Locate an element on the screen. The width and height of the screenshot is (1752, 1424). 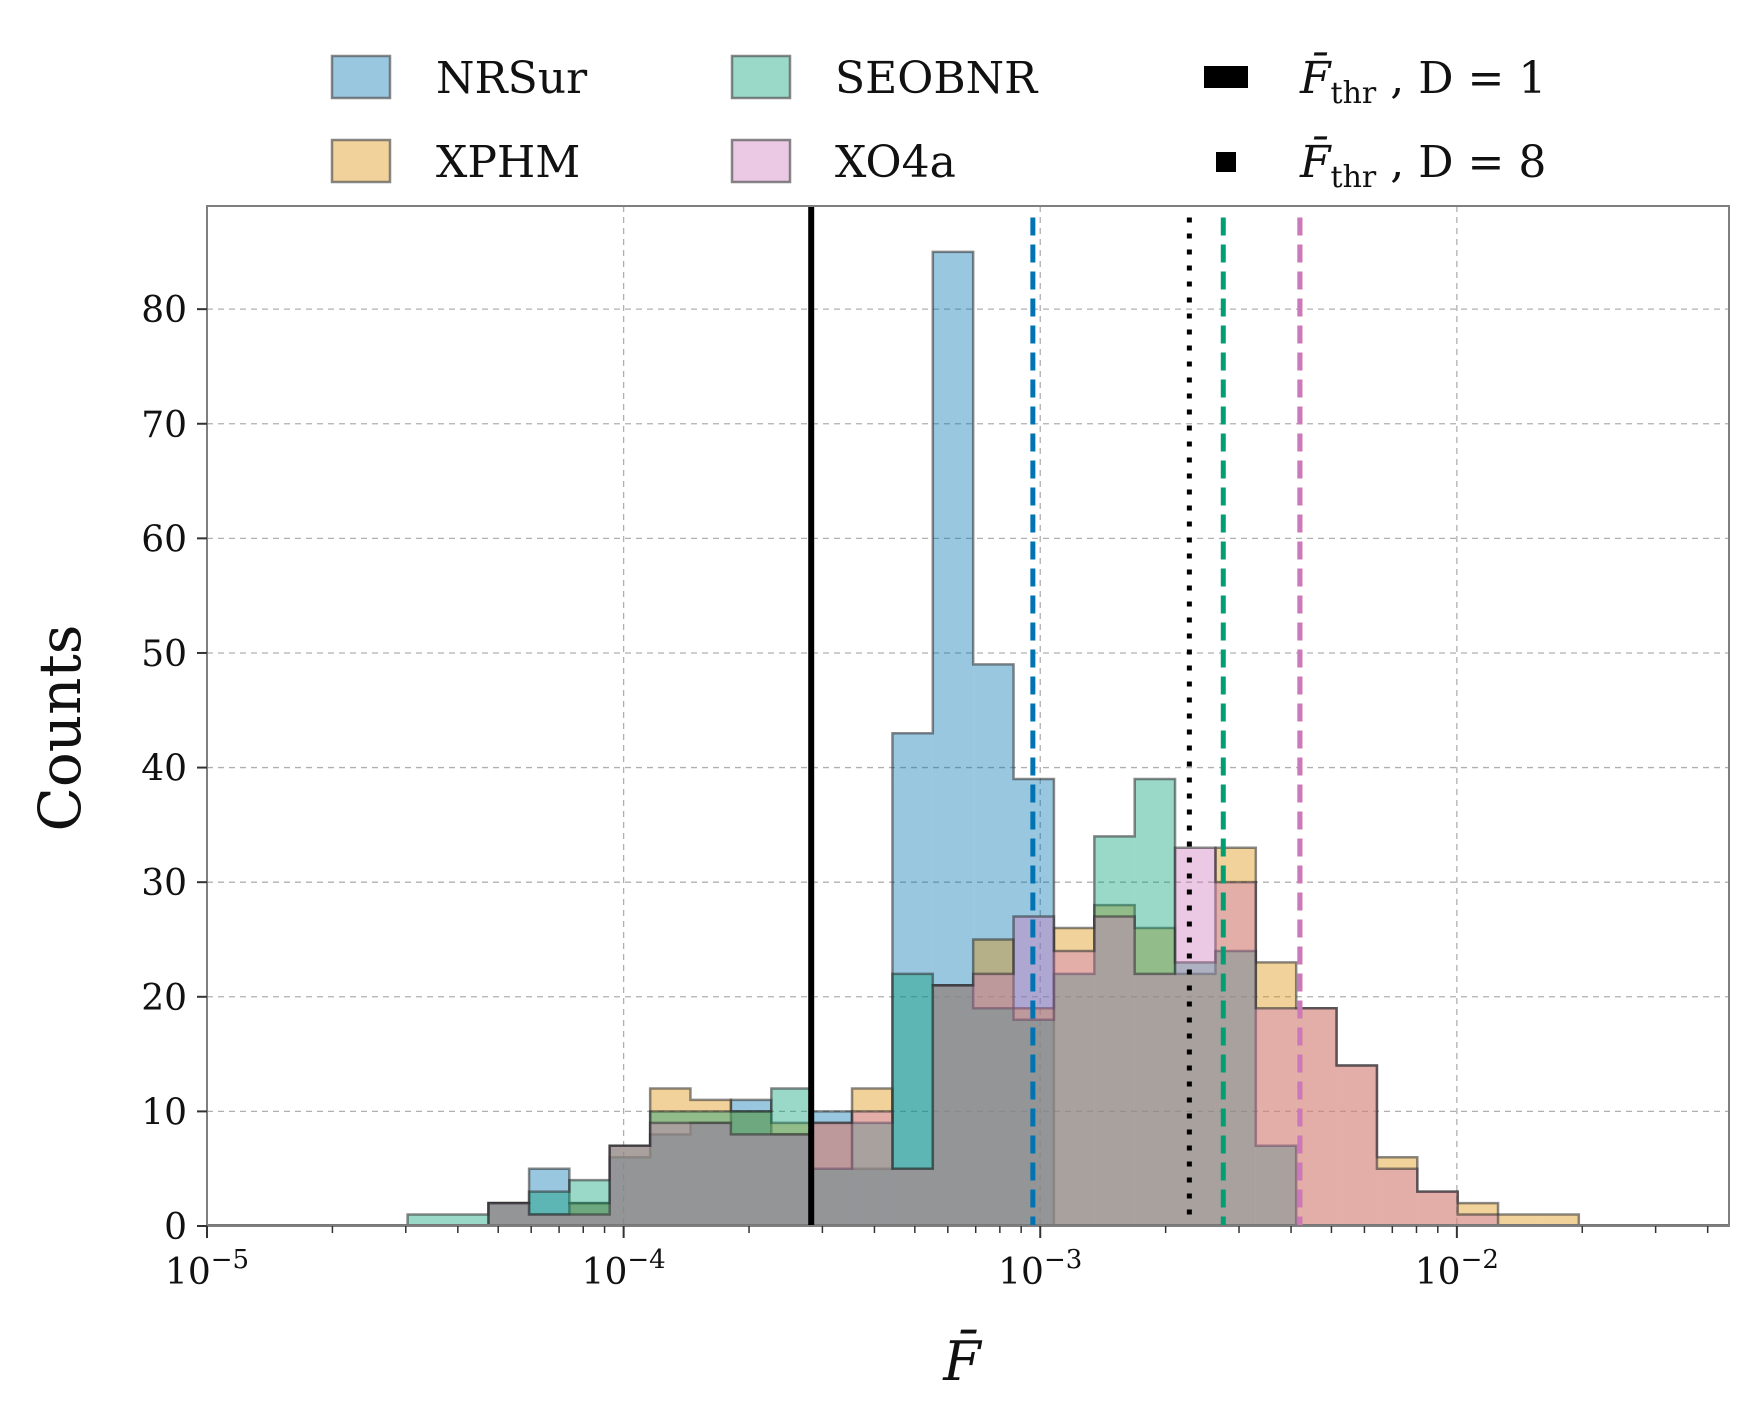
y-tick-label: 10 is located at coordinates (164, 1112).